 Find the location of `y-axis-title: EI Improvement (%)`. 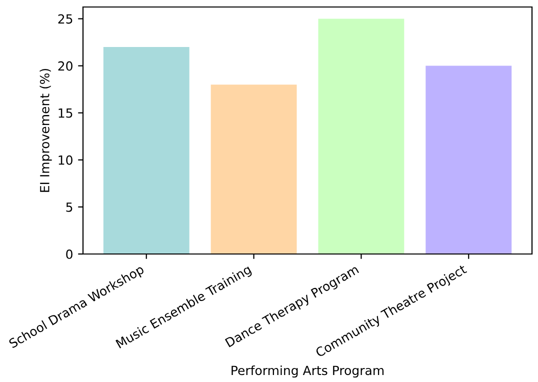

y-axis-title: EI Improvement (%) is located at coordinates (46, 130).